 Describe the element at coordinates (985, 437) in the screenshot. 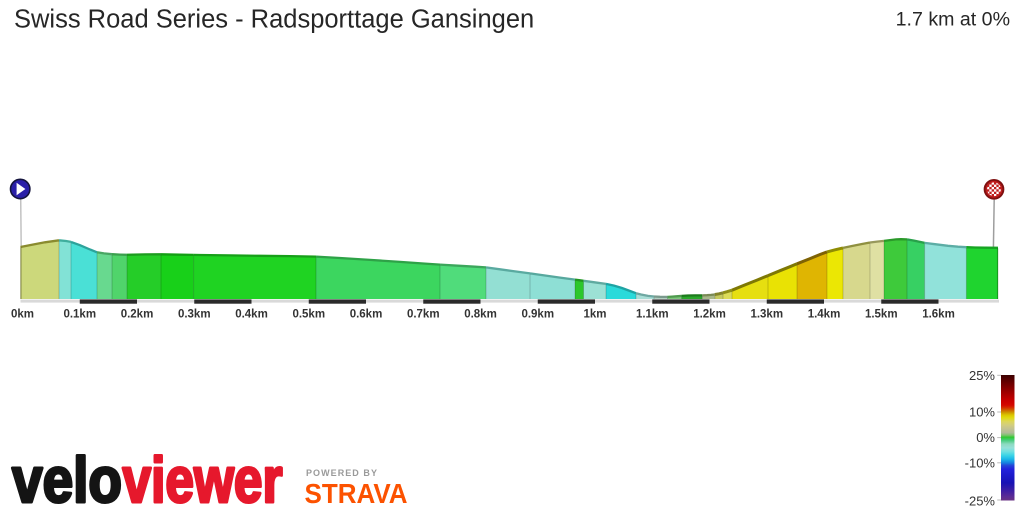

I see `svg-text: 0%` at that location.